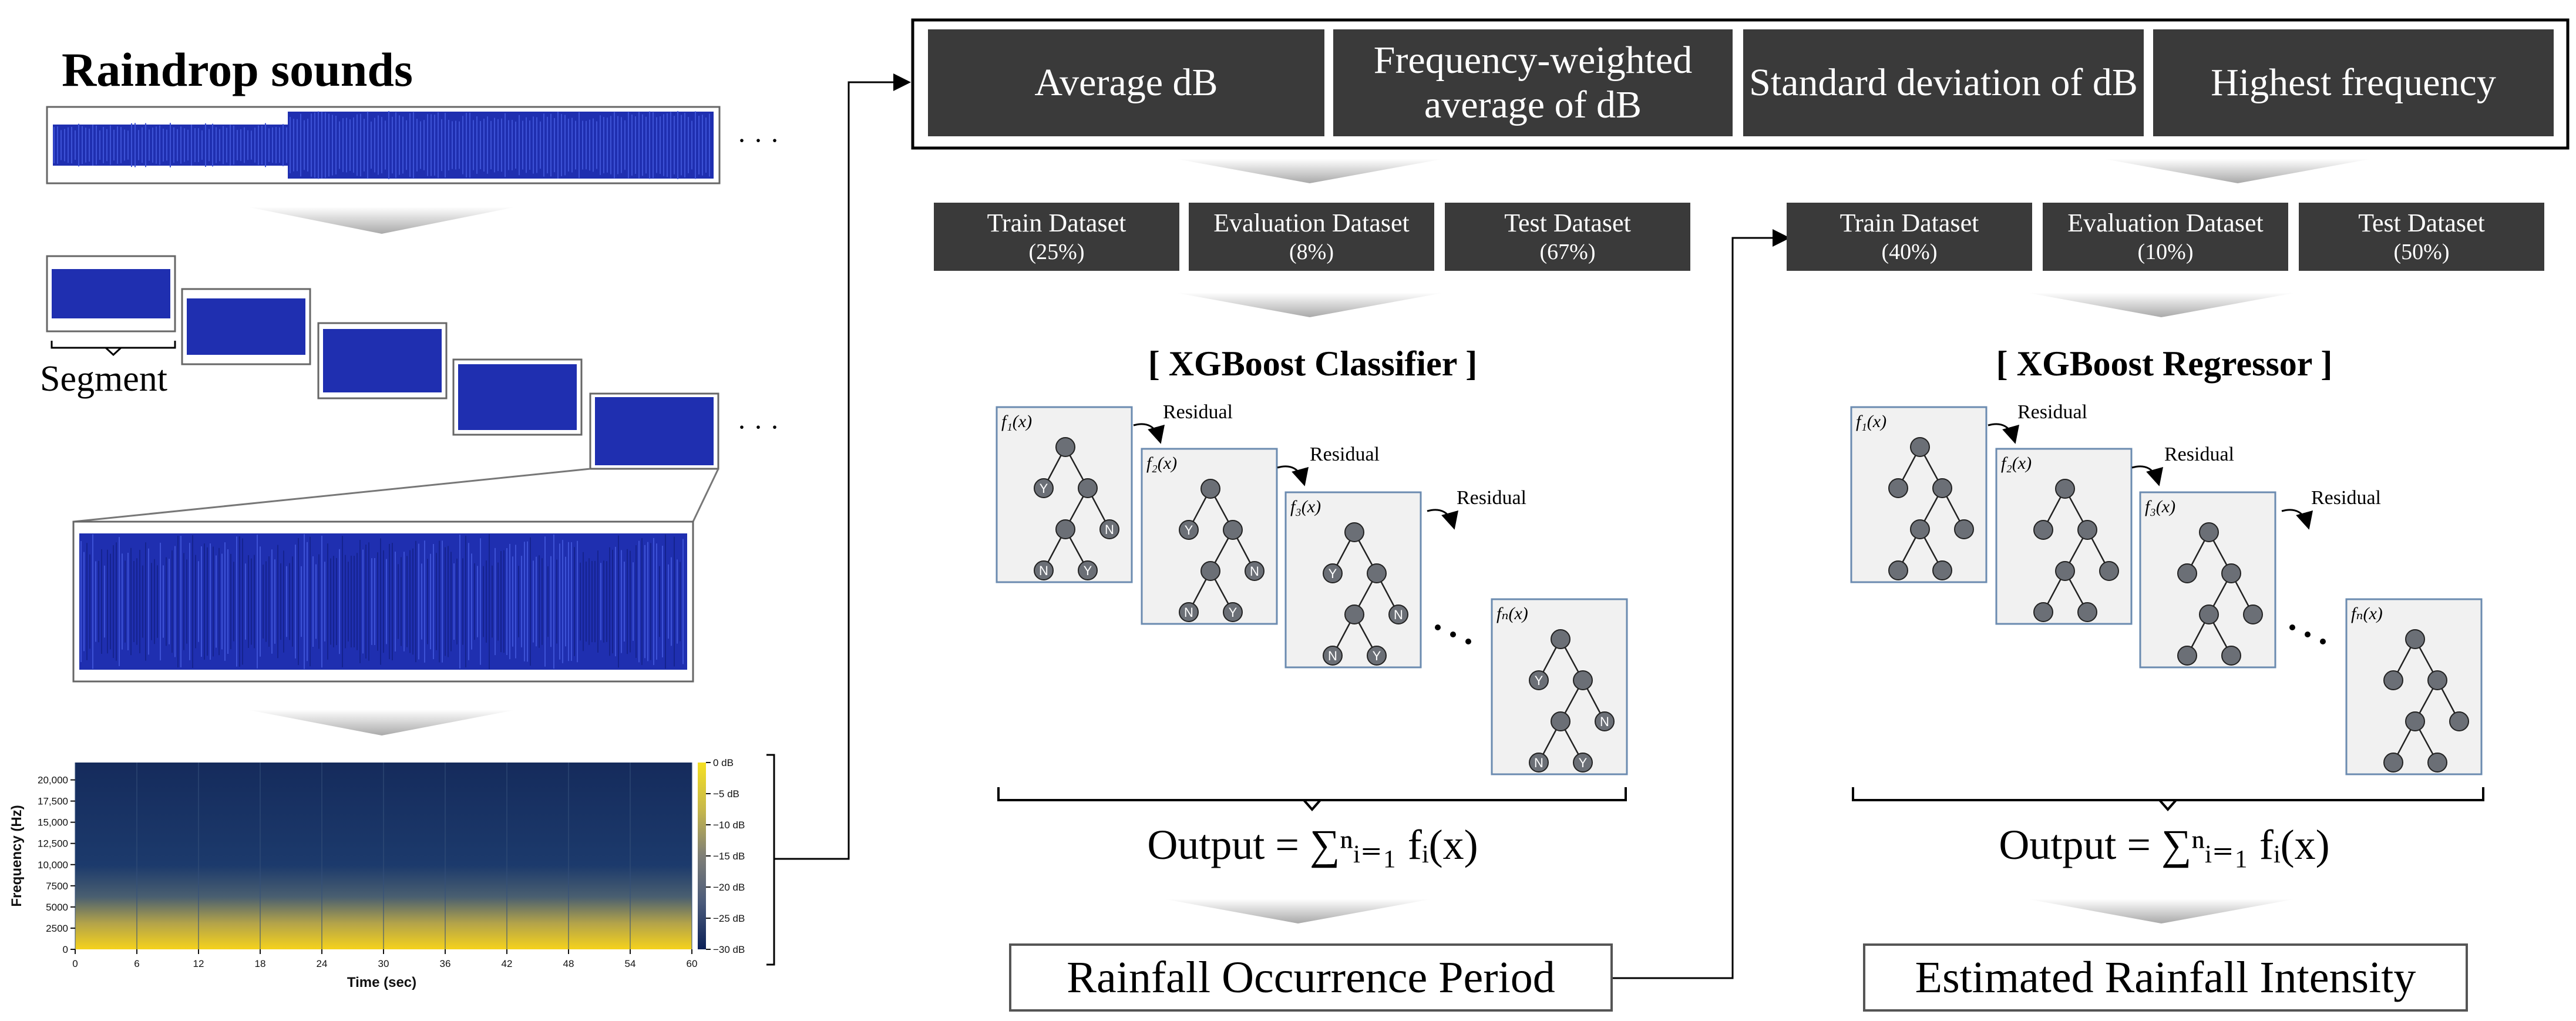 The height and width of the screenshot is (1021, 2576). Describe the element at coordinates (65, 949) in the screenshot. I see `y-tick-label: 0` at that location.